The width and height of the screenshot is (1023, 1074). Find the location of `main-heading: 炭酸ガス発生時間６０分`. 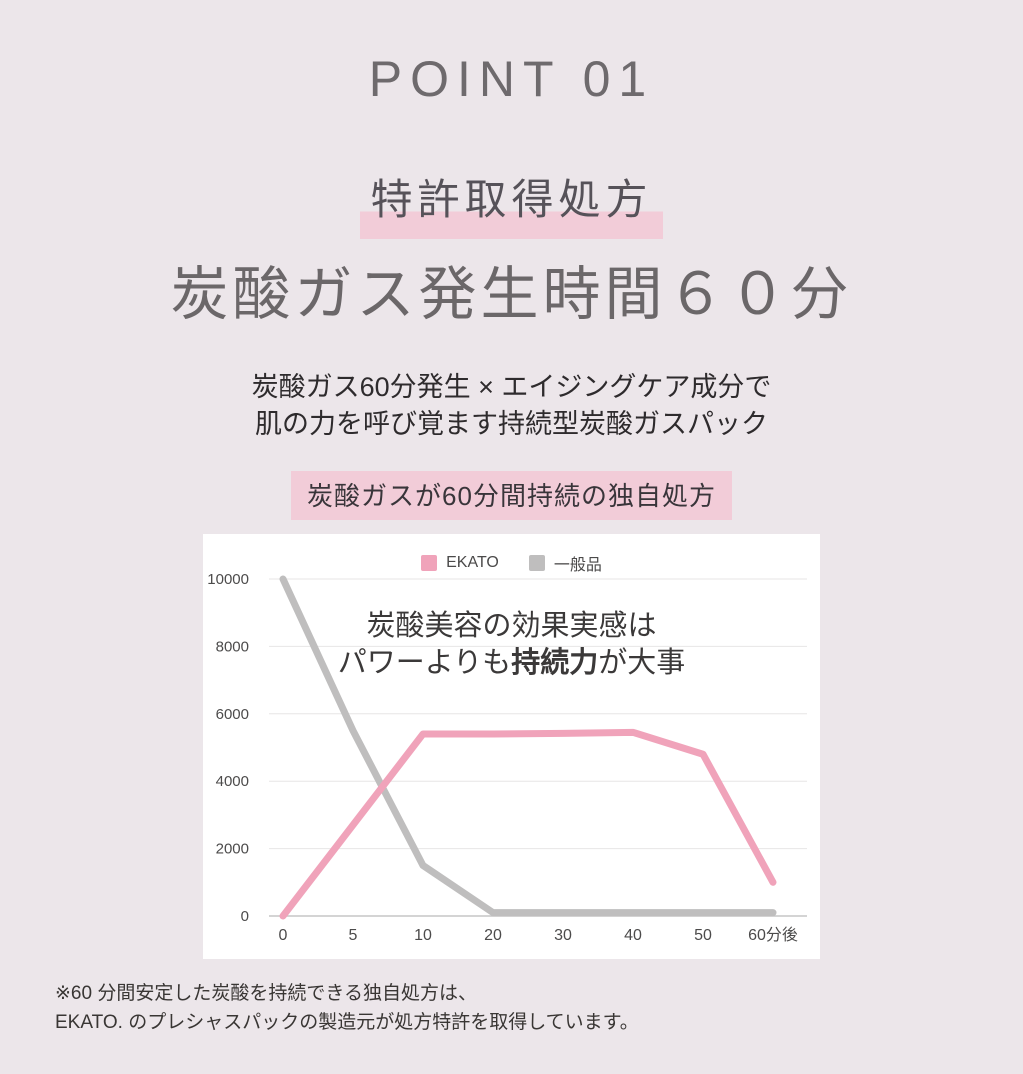

main-heading: 炭酸ガス発生時間６０分 is located at coordinates (511, 294).